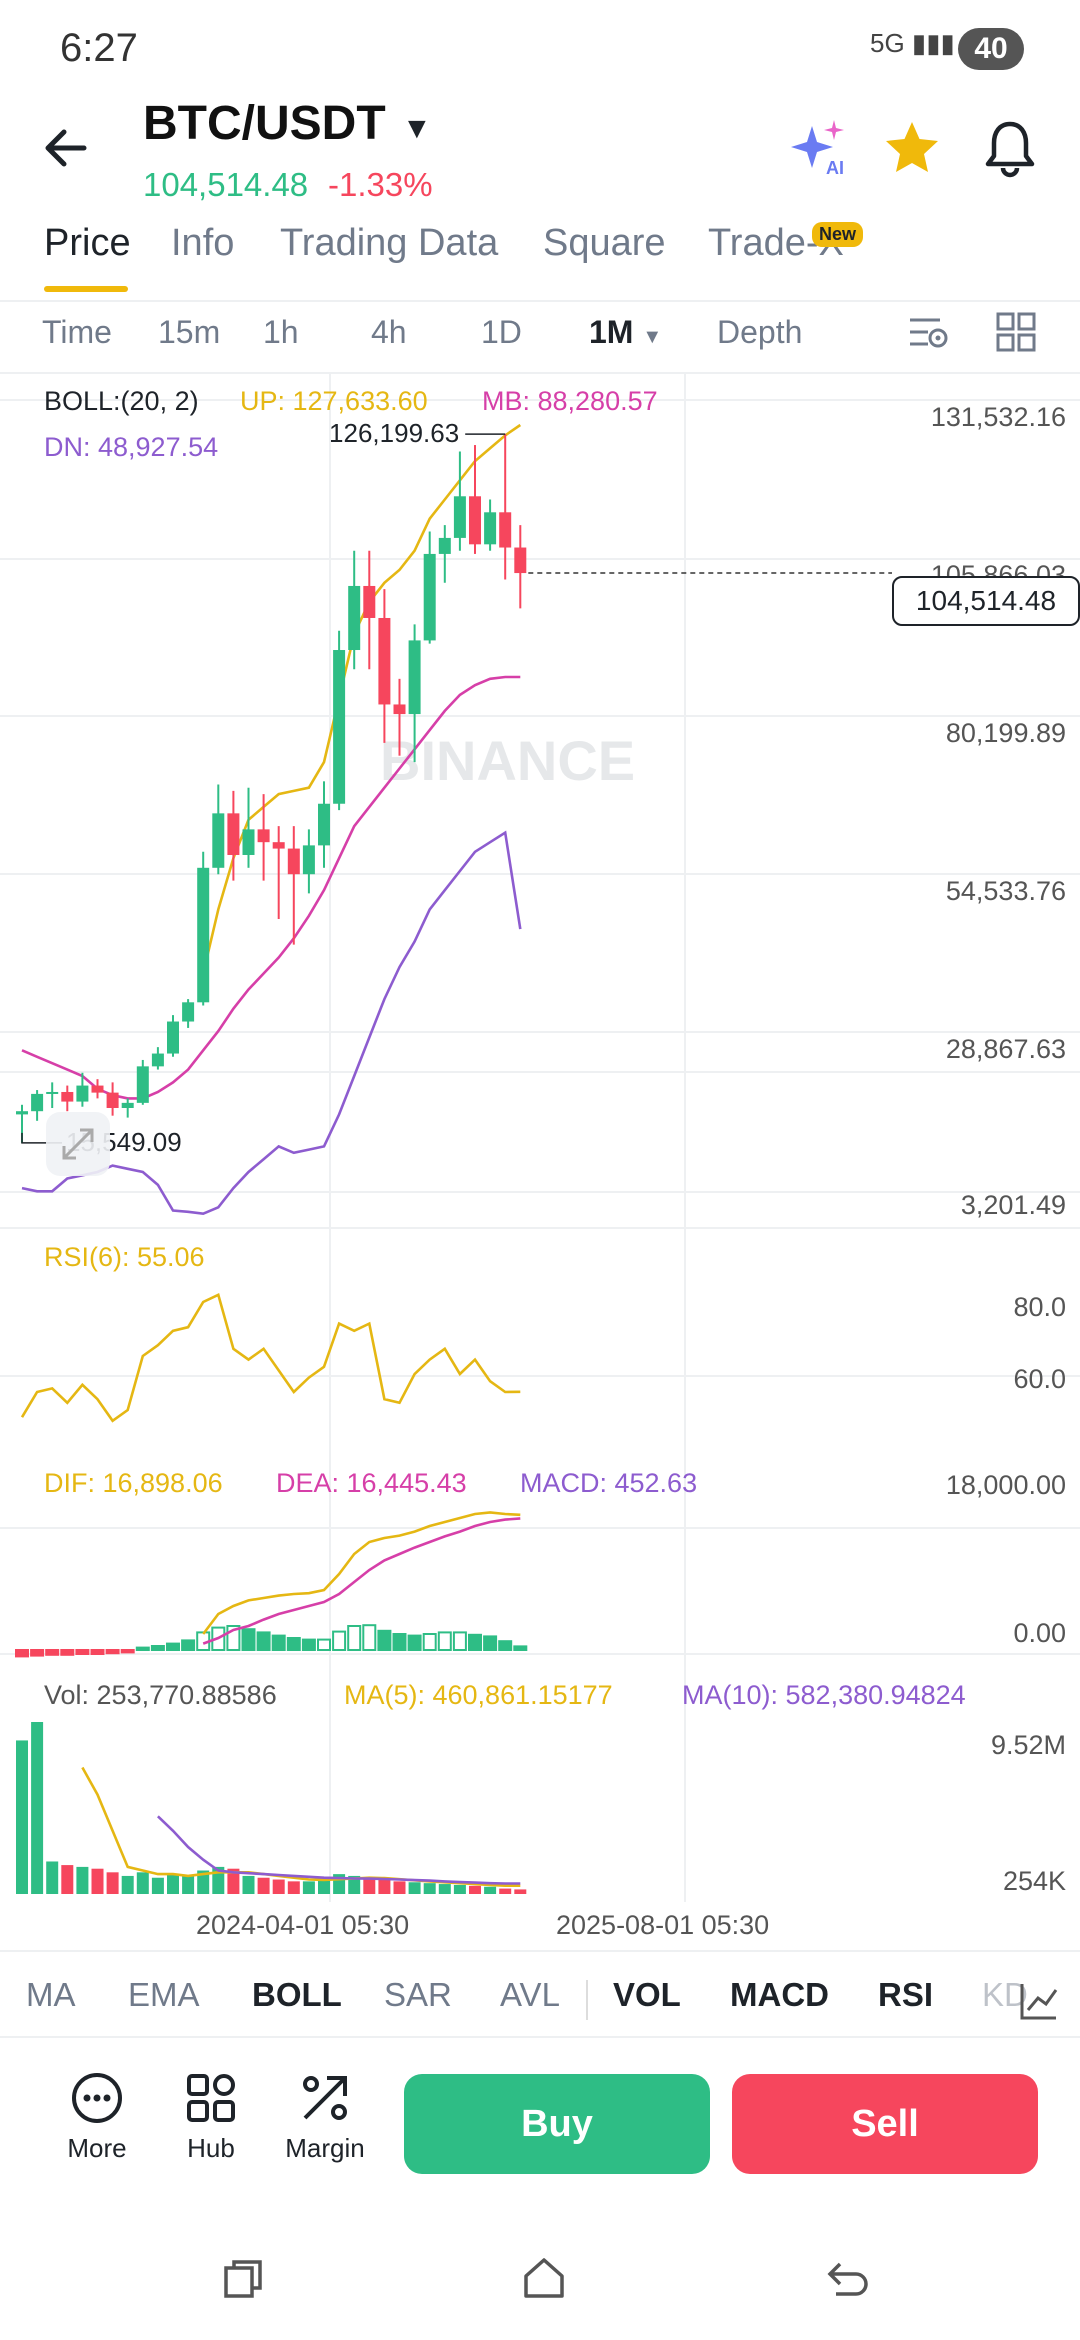  I want to click on interval-1h: 1h, so click(281, 332).